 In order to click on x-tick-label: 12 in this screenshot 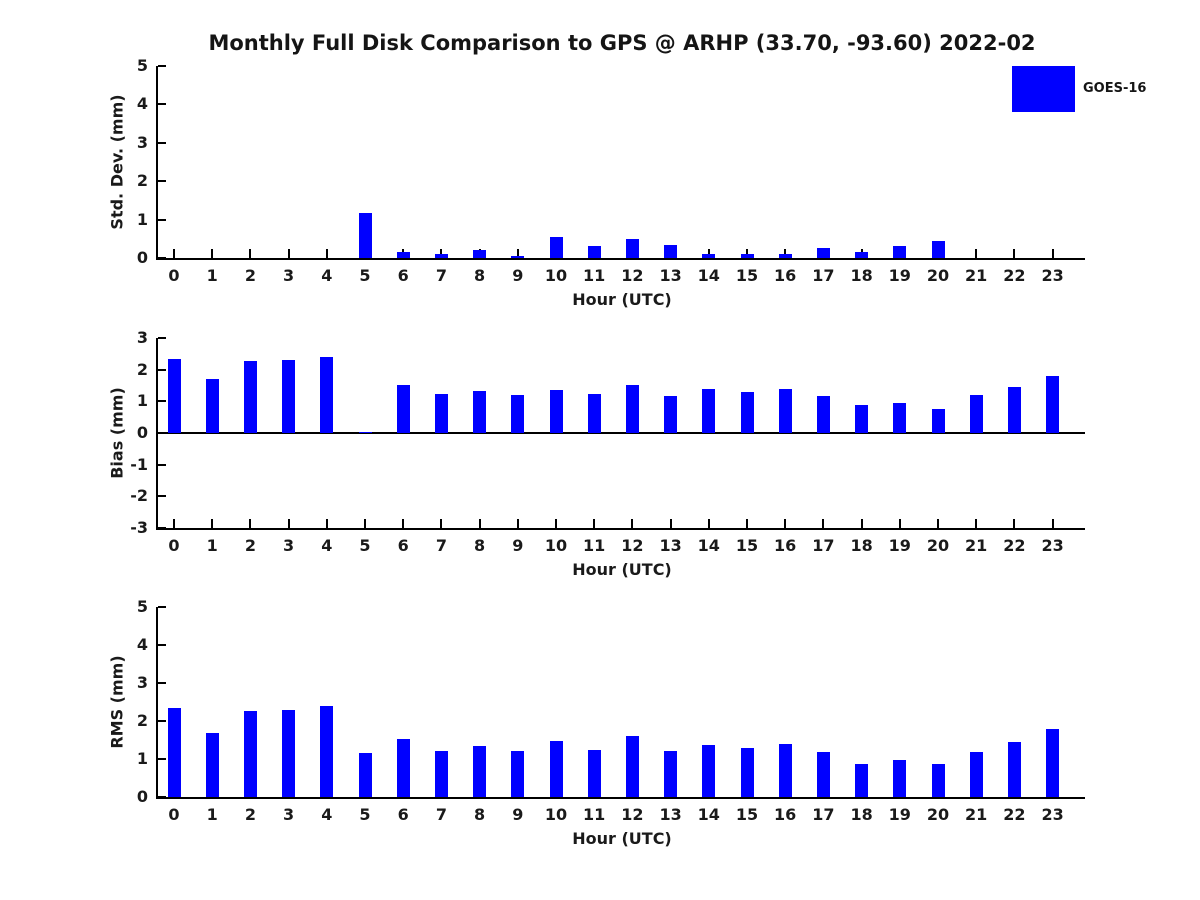, I will do `click(632, 545)`.